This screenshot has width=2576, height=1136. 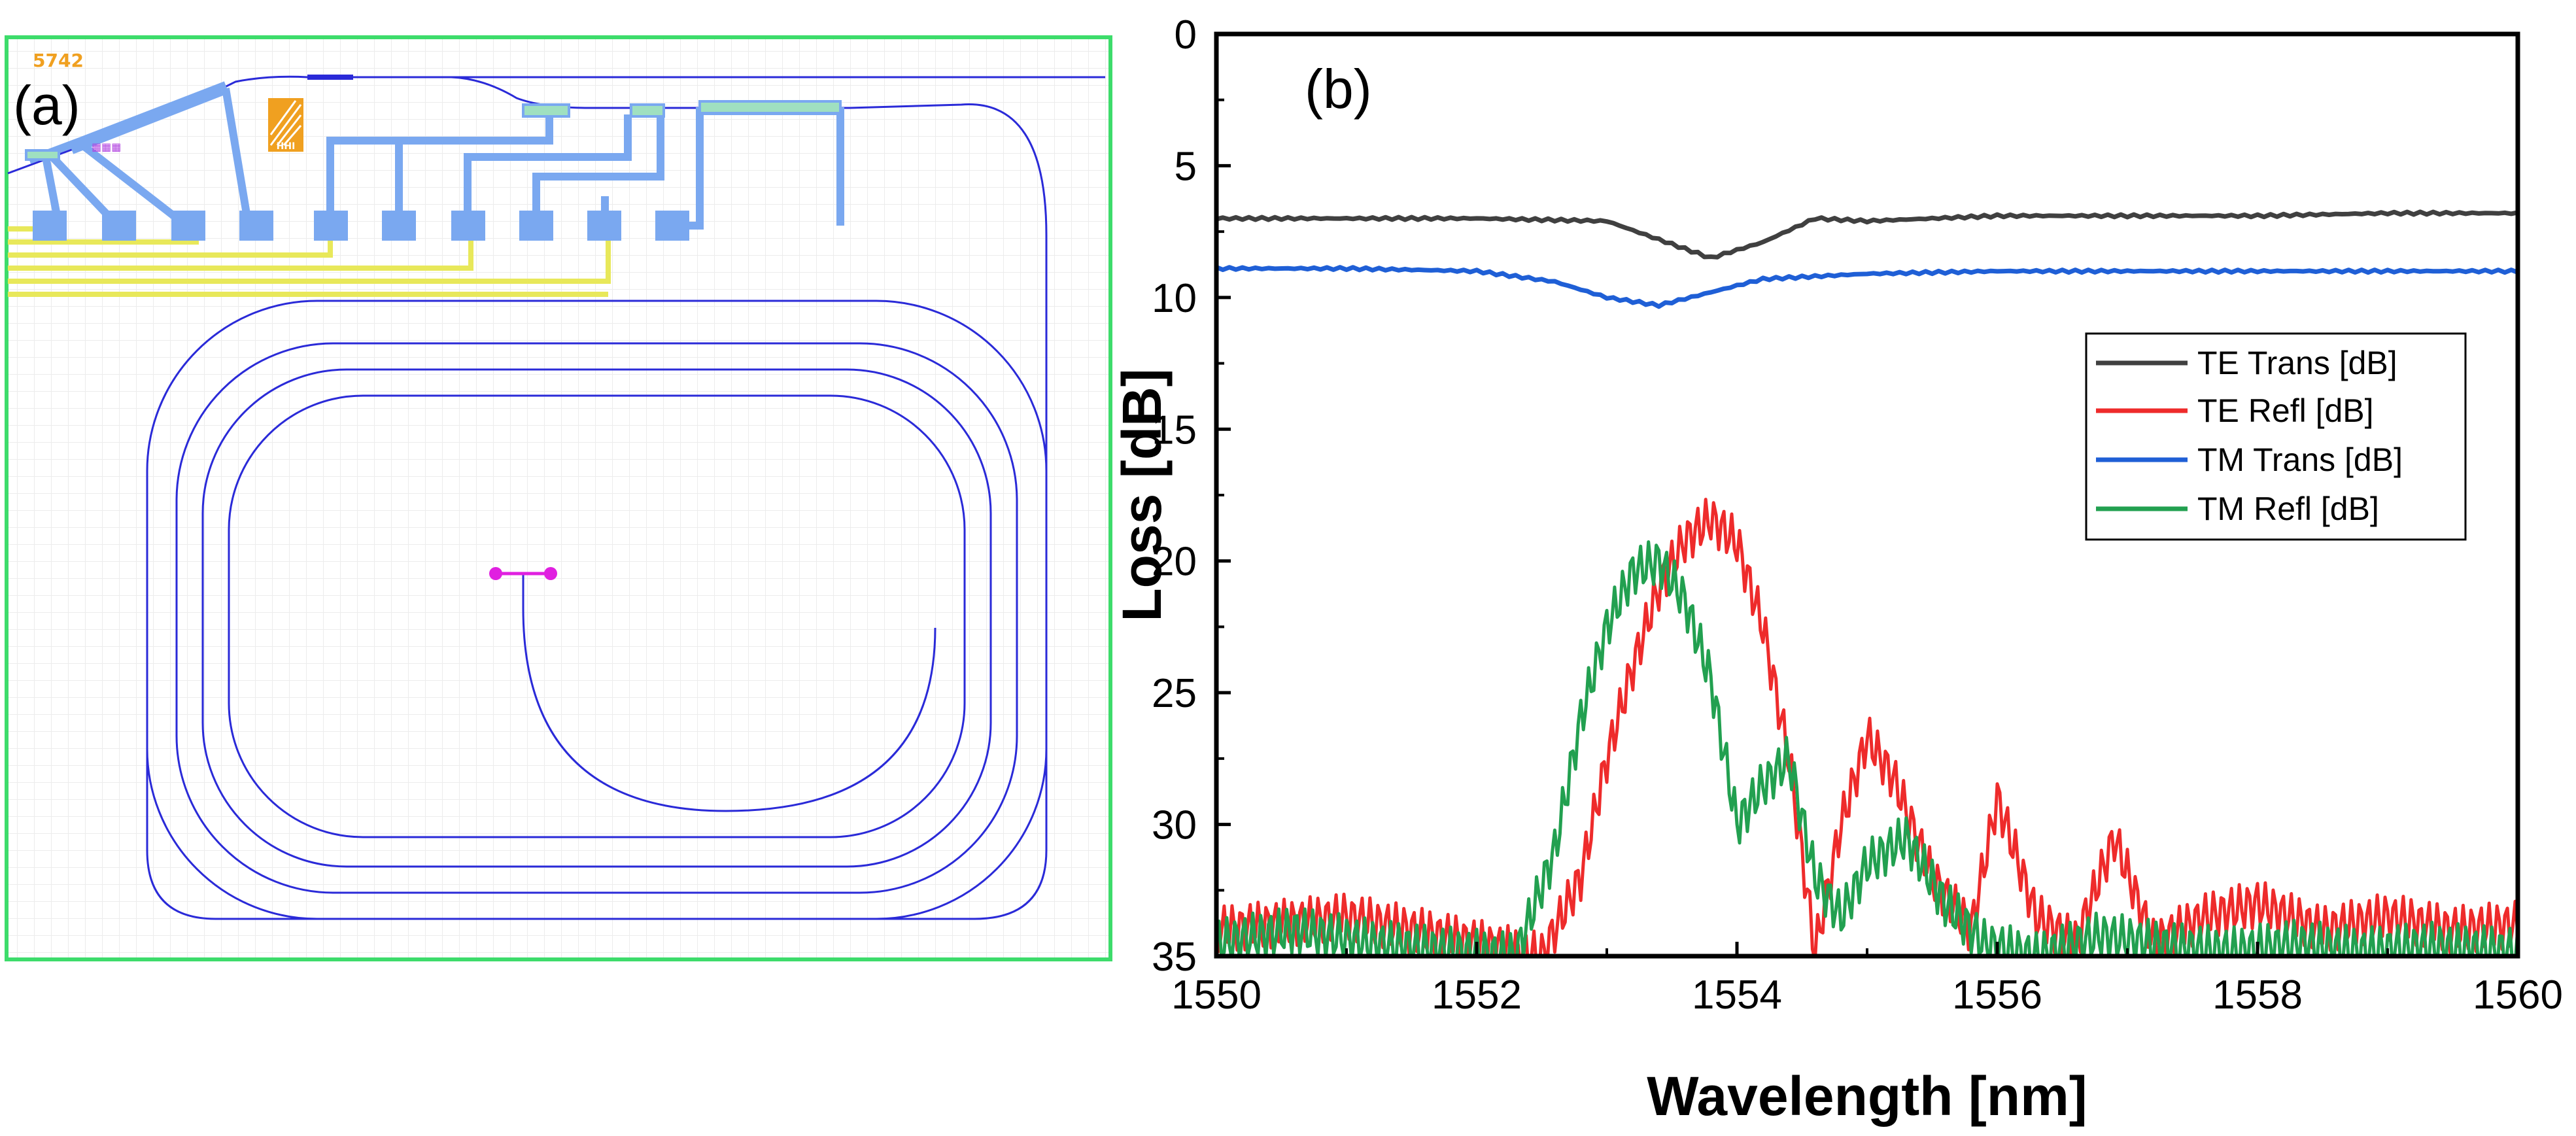 What do you see at coordinates (523, 573) in the screenshot?
I see `magenta-marker` at bounding box center [523, 573].